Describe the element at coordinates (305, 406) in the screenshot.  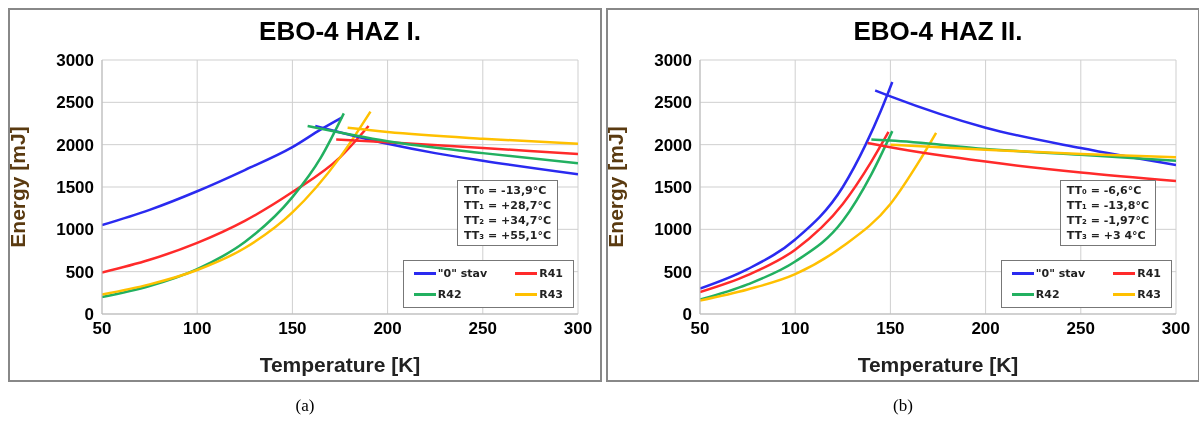
I see `text: (a)` at that location.